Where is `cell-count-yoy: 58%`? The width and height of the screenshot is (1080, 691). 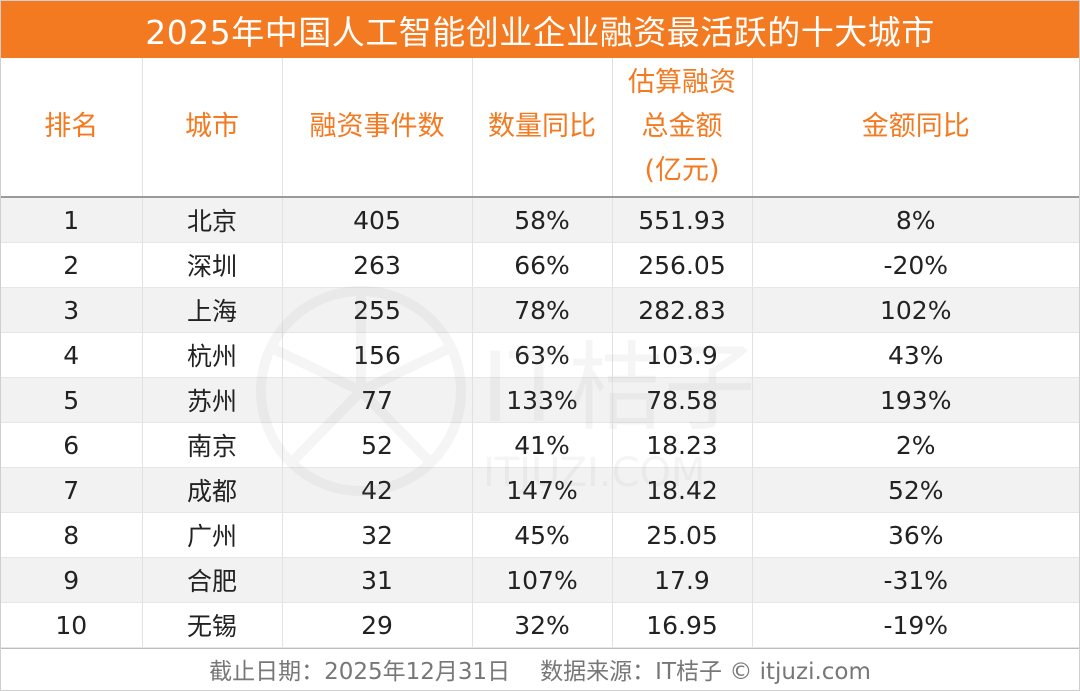 cell-count-yoy: 58% is located at coordinates (542, 220).